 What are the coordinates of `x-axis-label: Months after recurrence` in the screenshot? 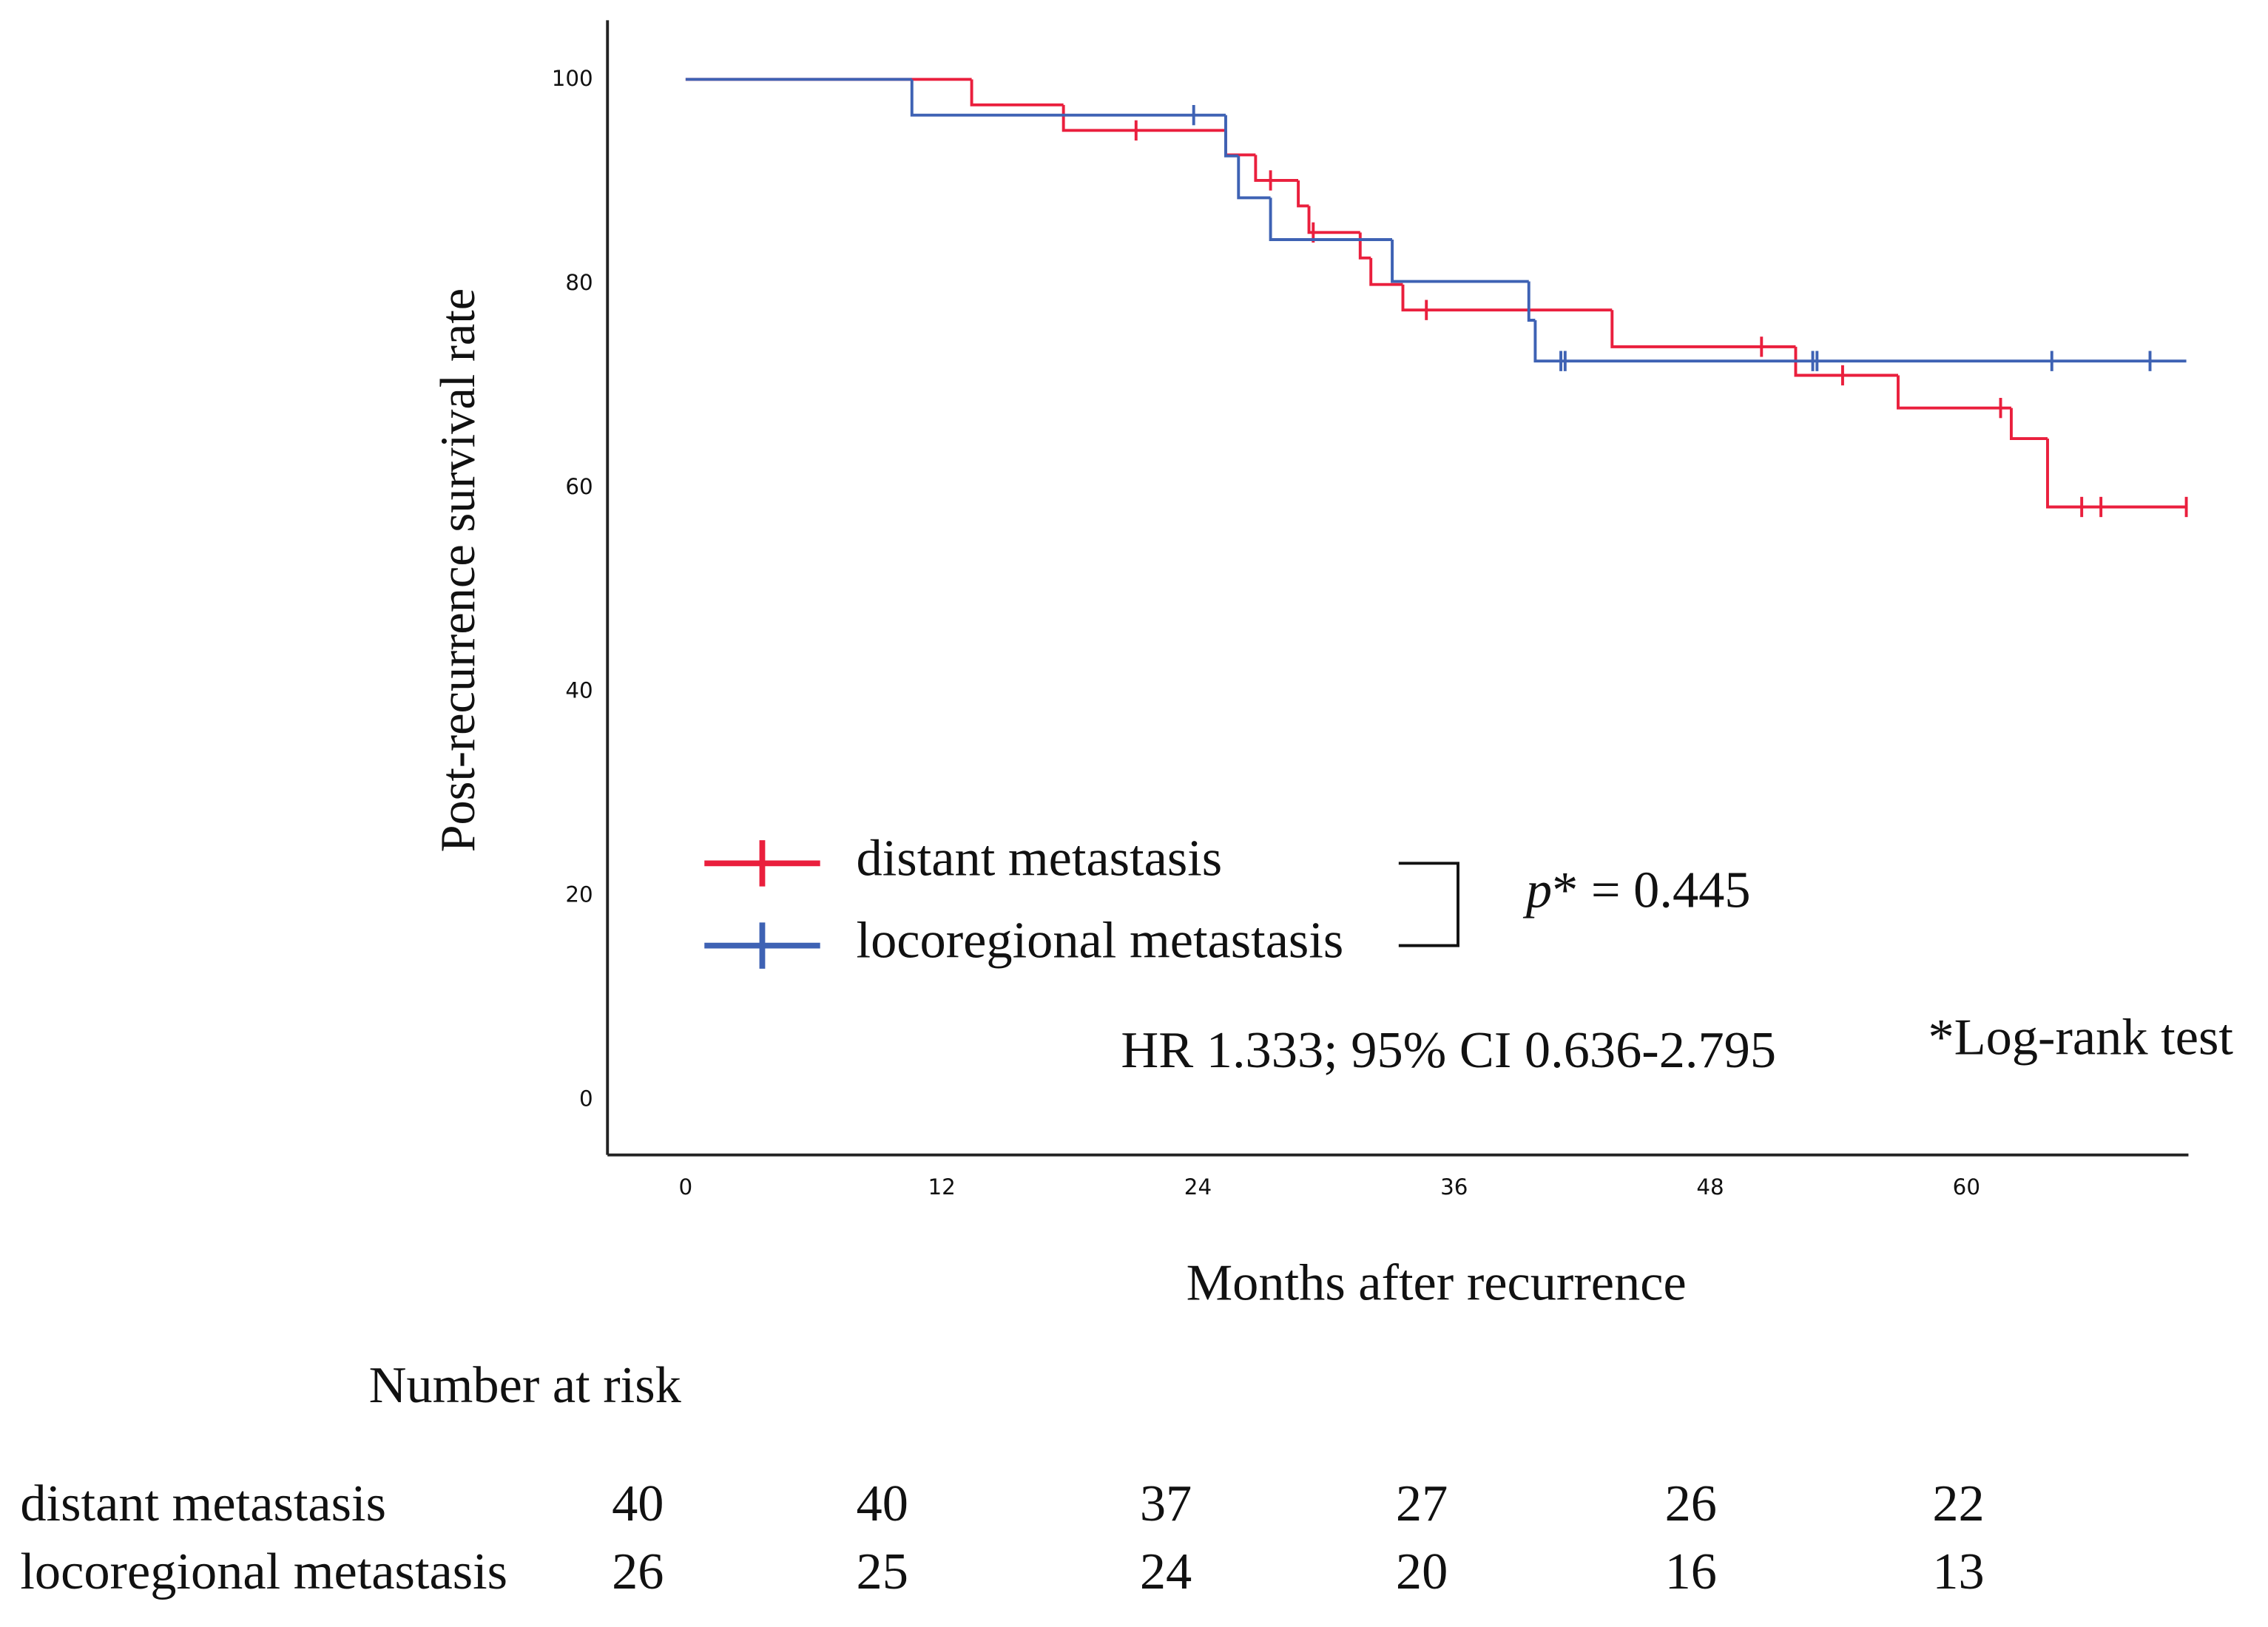 It's located at (1437, 1282).